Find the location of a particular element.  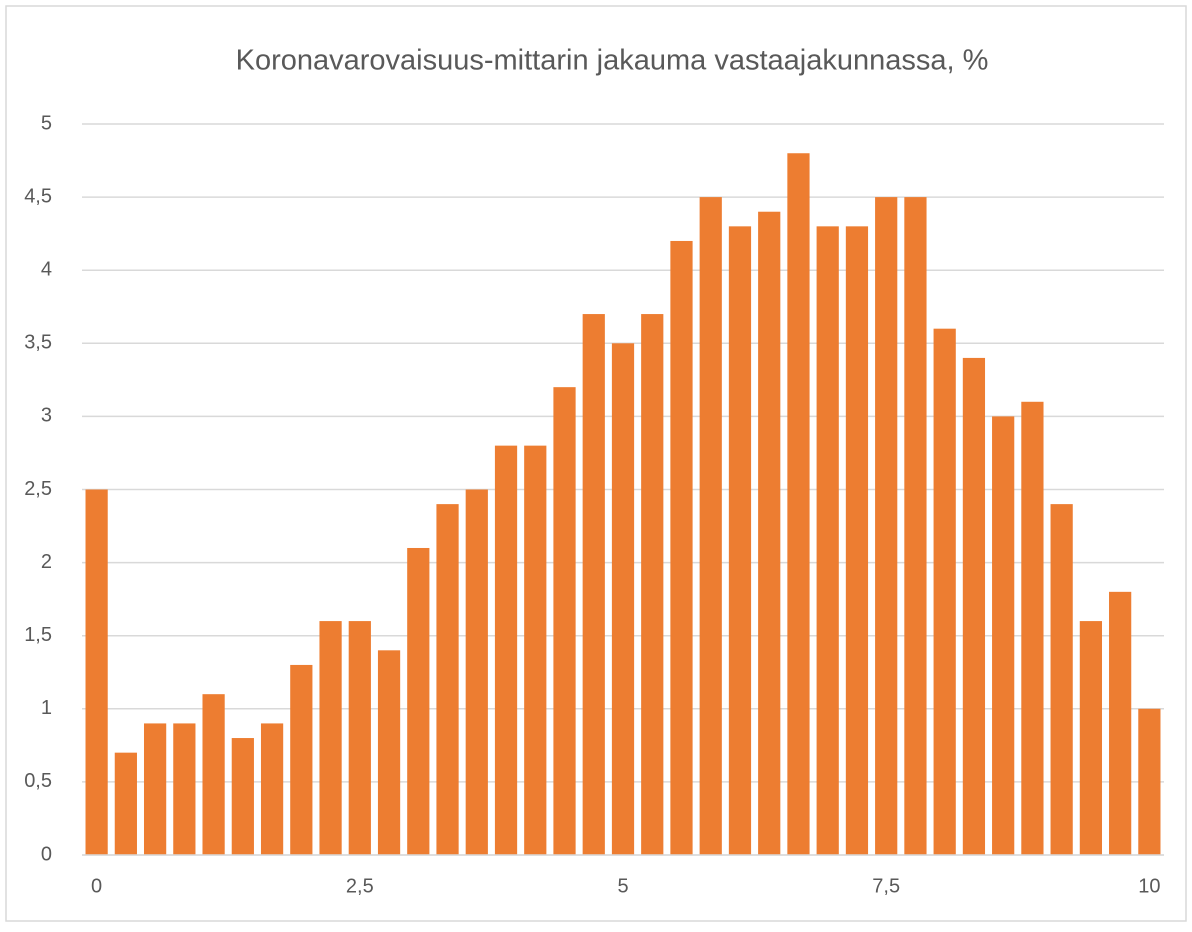

y-tick-label: 1 is located at coordinates (46, 708).